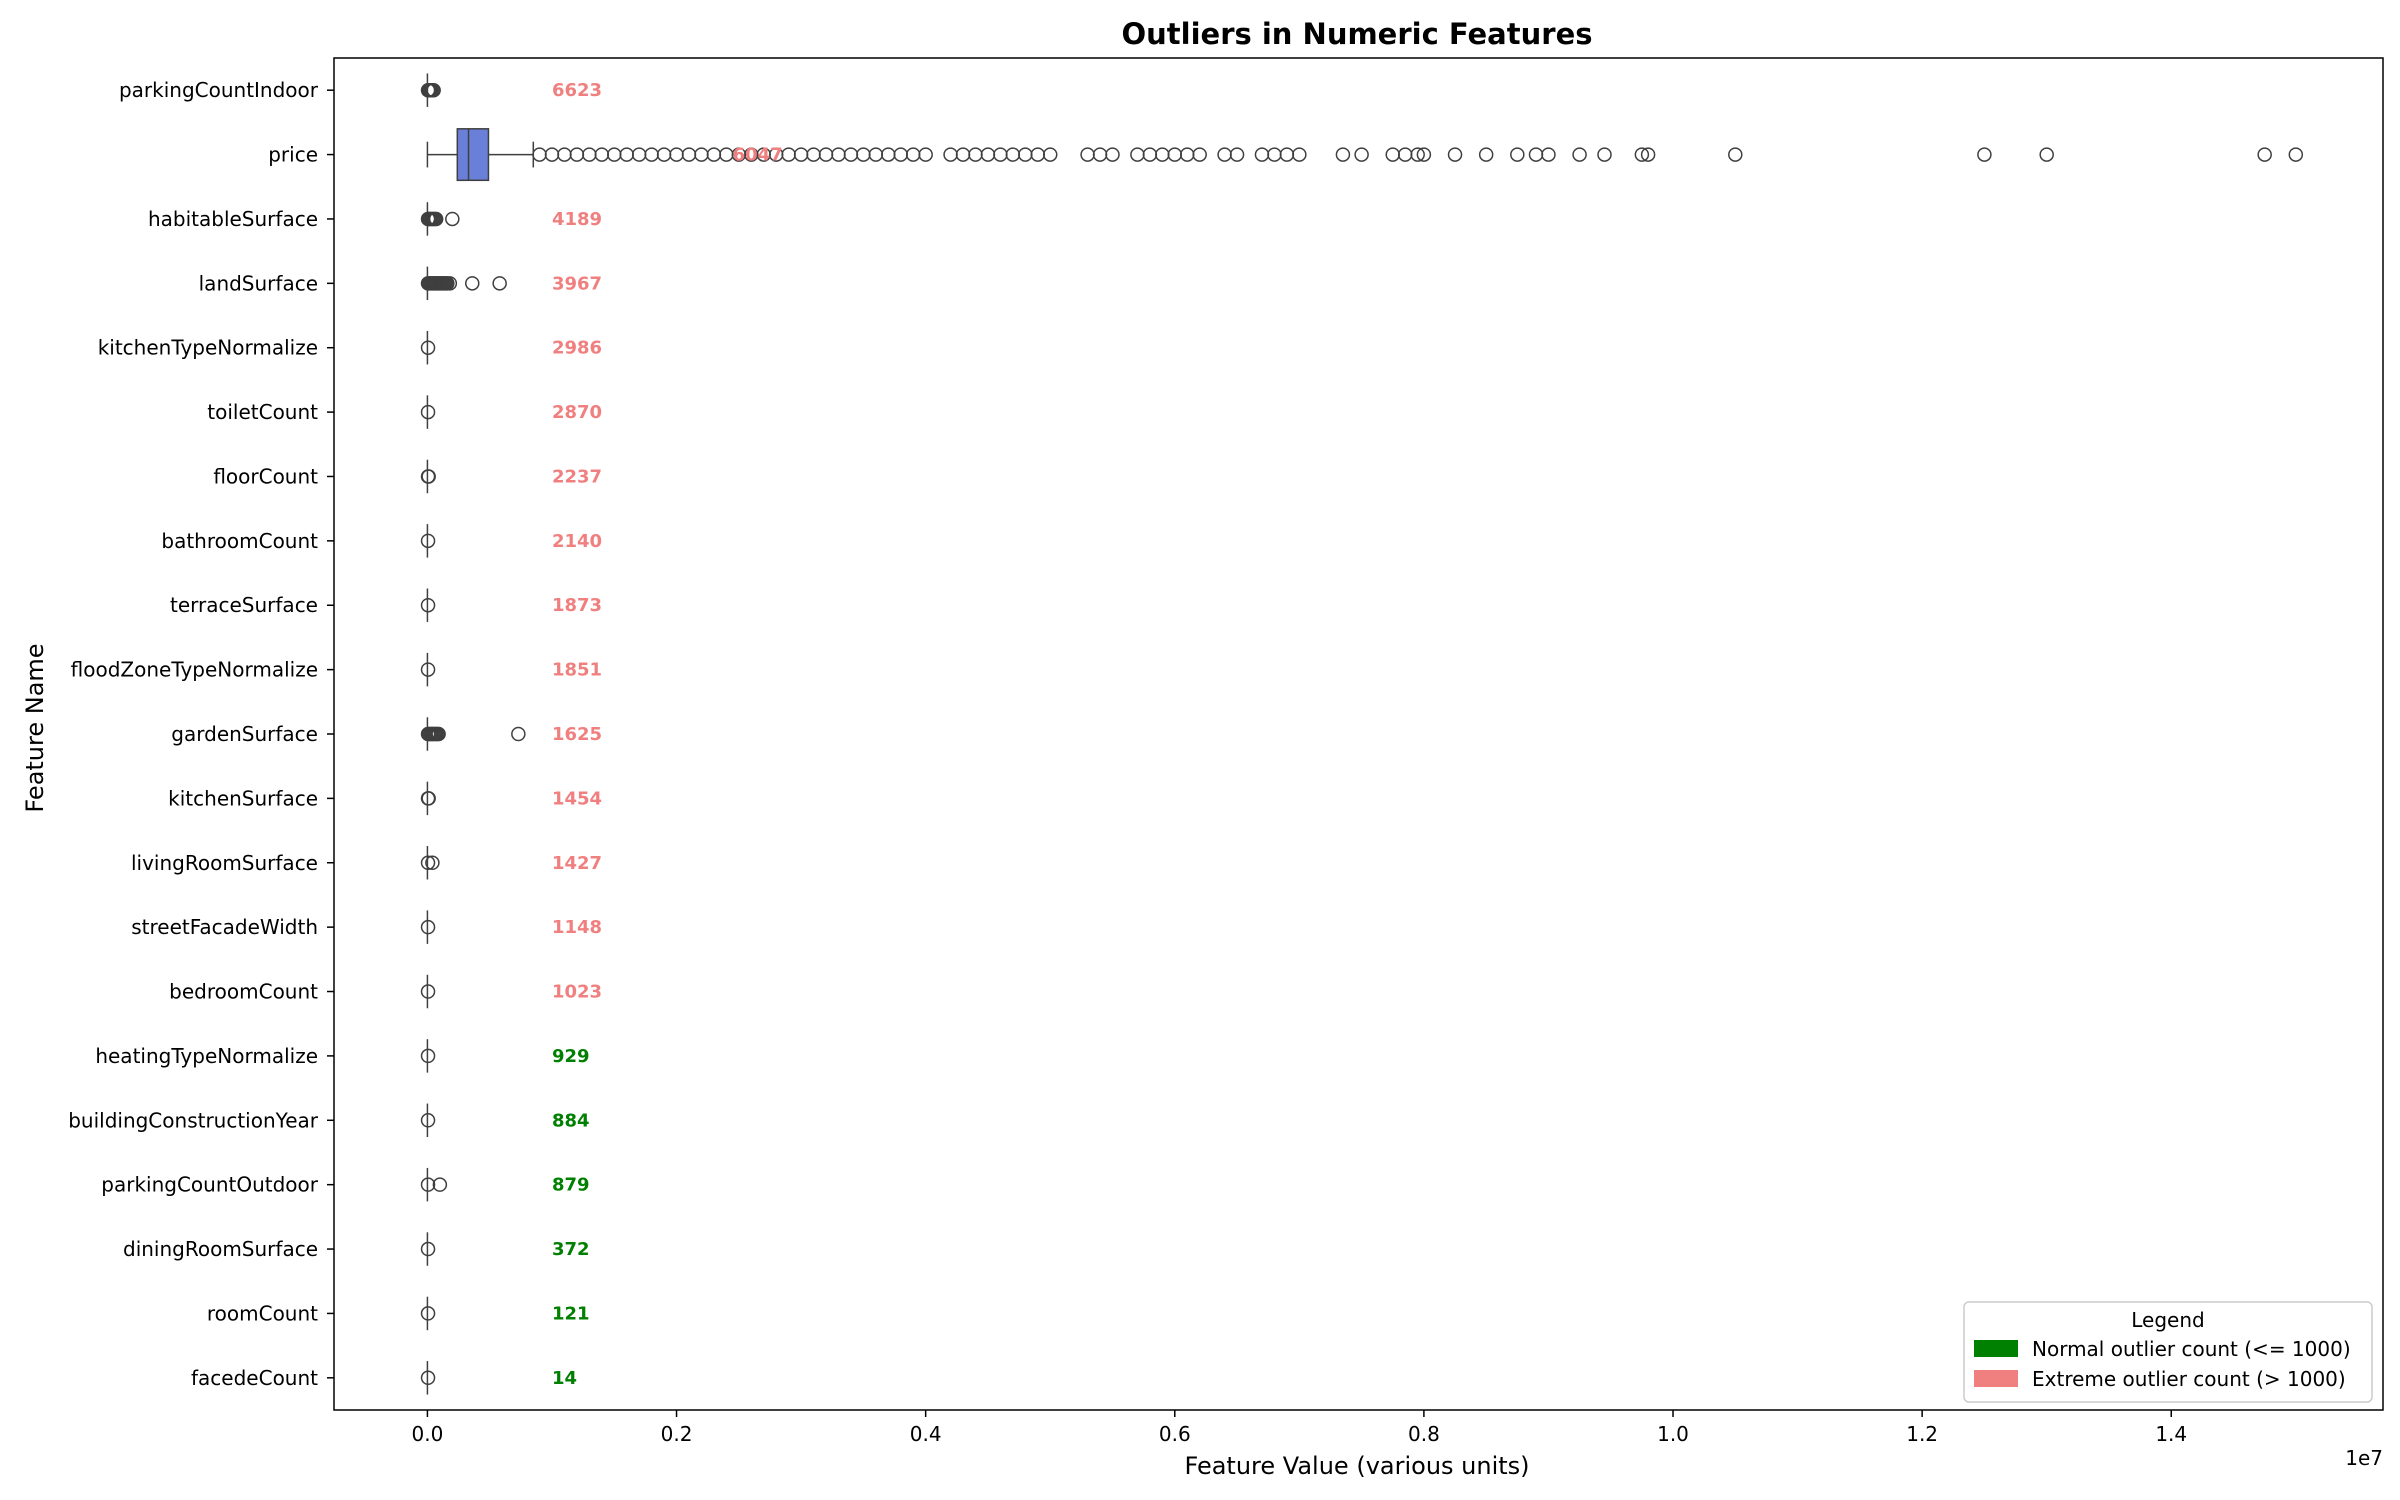 This screenshot has height=1500, width=2400. I want to click on y-tick-label: livingRoomSurface, so click(224, 863).